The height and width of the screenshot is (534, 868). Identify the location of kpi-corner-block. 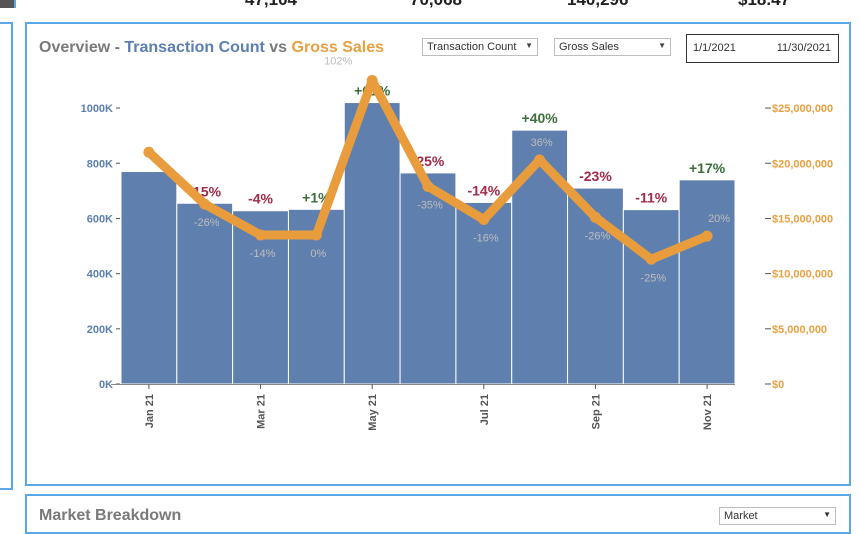
(8, 4).